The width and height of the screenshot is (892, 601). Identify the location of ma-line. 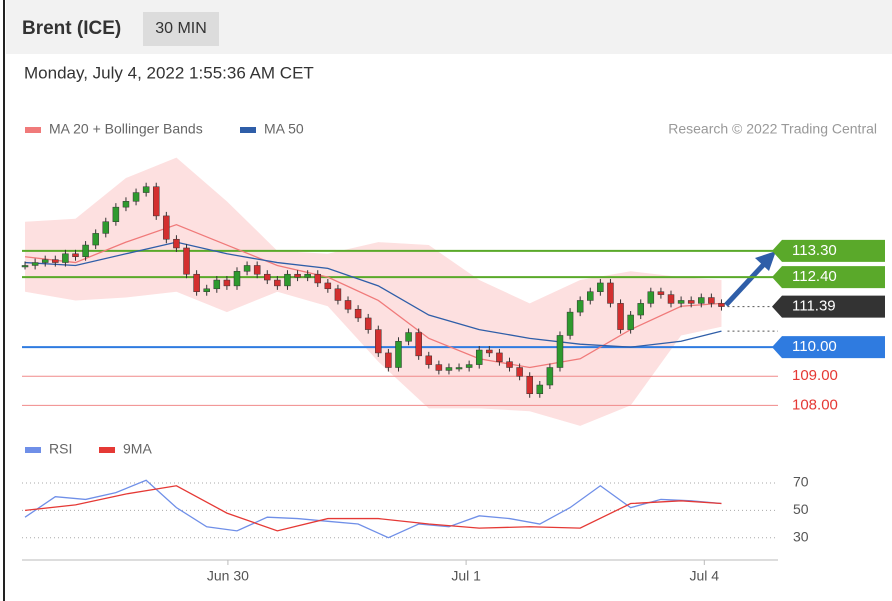
(373, 294).